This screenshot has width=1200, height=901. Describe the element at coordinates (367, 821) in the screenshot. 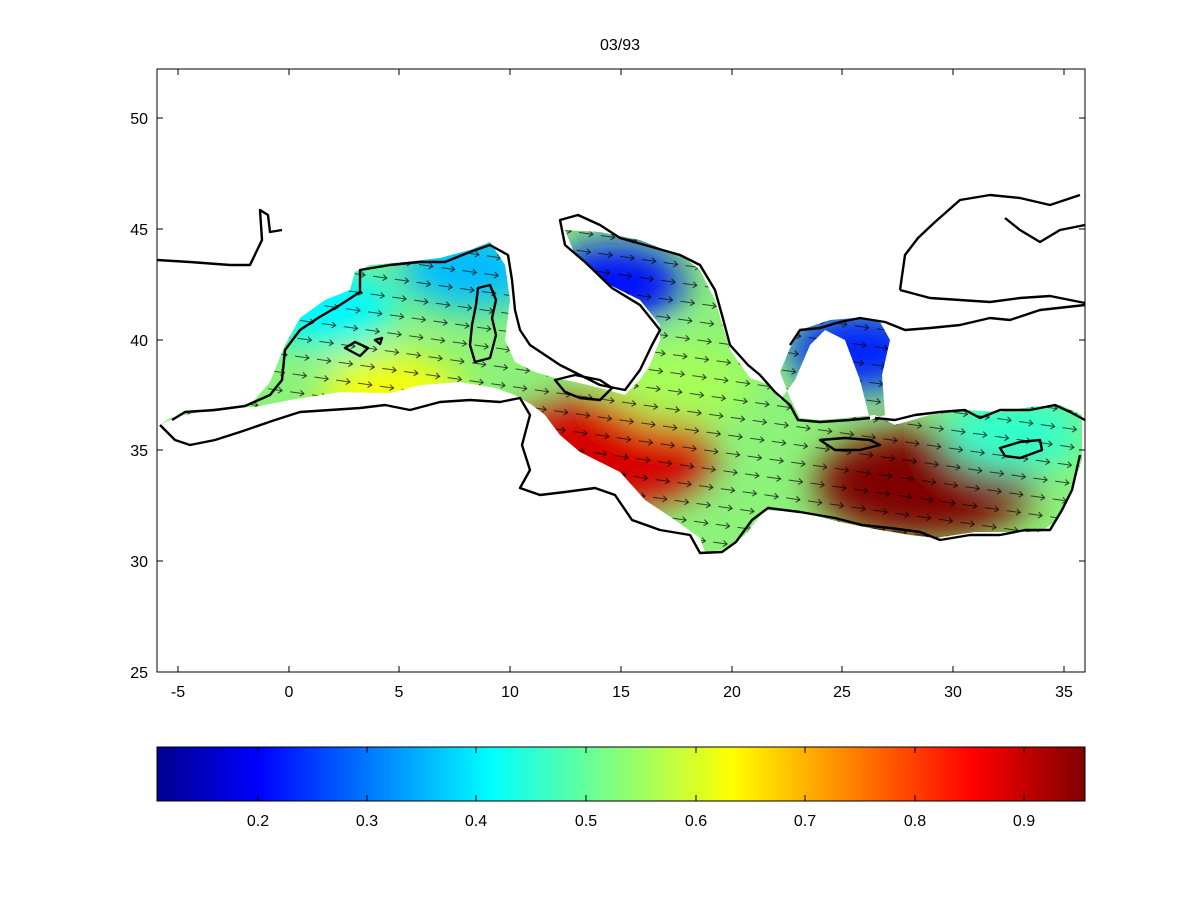

I see `colorbar-tick-label: 0.3` at that location.